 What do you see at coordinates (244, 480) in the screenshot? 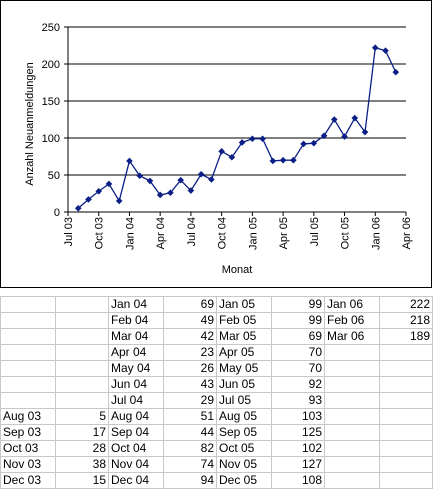
I see `month-cell: Dec 05` at bounding box center [244, 480].